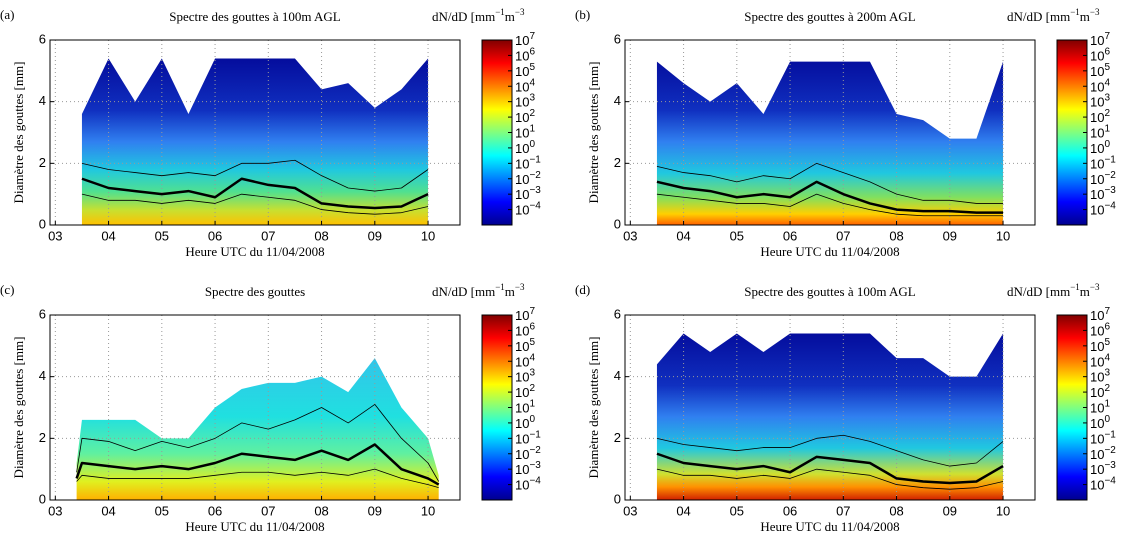 The height and width of the screenshot is (541, 1143). What do you see at coordinates (255, 407) in the screenshot?
I see `plot-frame` at bounding box center [255, 407].